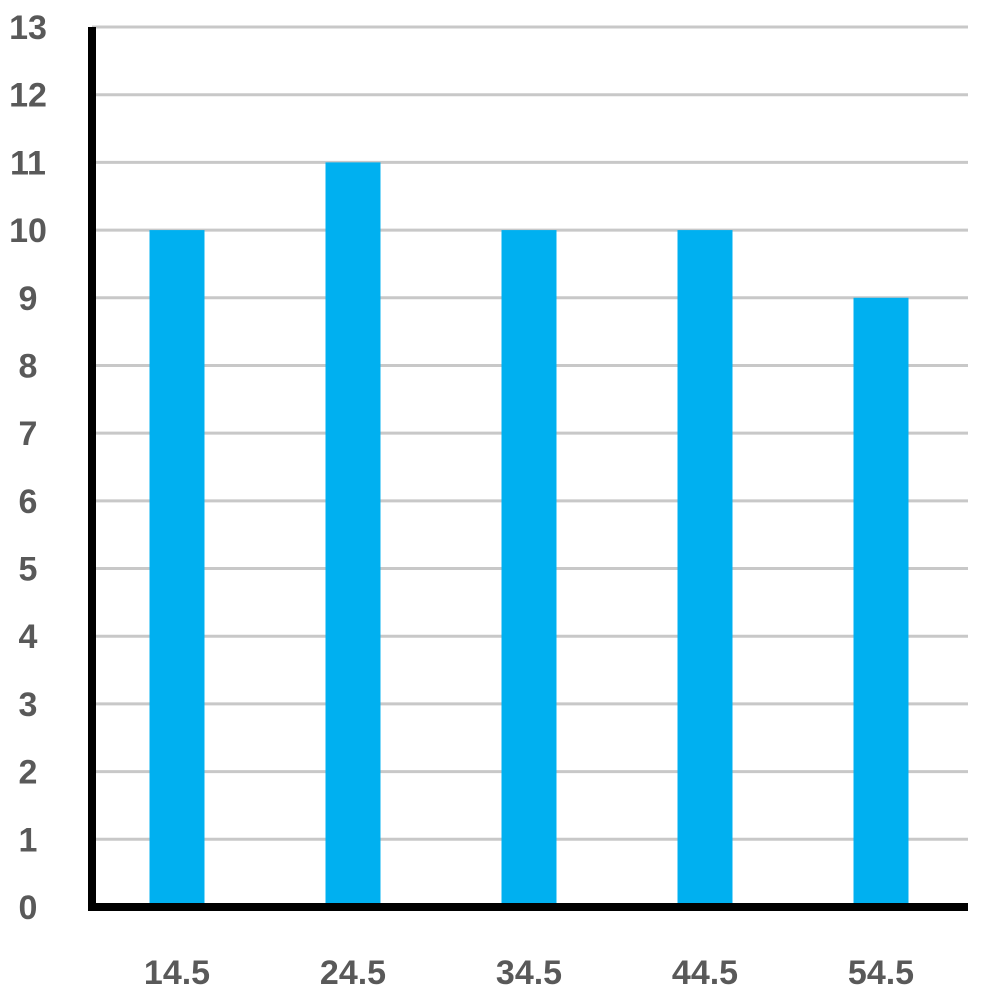 The height and width of the screenshot is (1000, 993). Describe the element at coordinates (353, 534) in the screenshot. I see `bar-24.5` at that location.